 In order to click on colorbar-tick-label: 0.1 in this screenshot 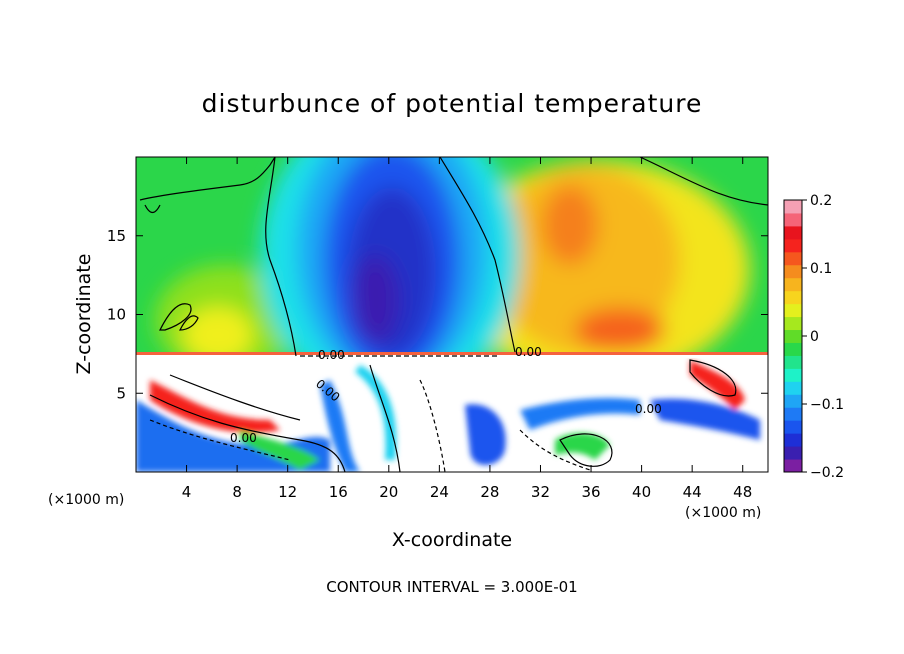, I will do `click(821, 269)`.